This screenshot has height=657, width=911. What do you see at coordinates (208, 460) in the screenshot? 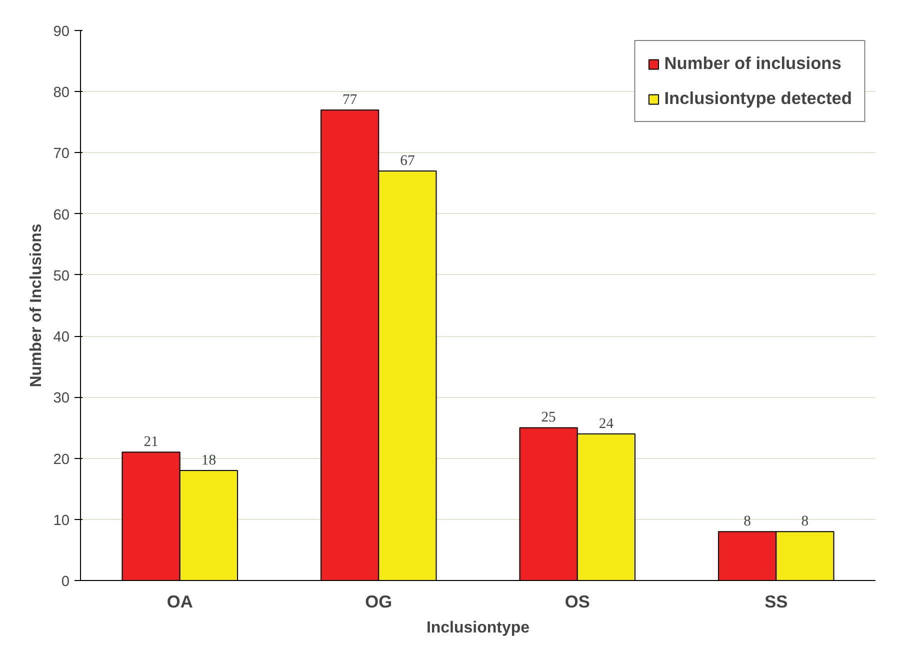
I see `data-label: 18` at bounding box center [208, 460].